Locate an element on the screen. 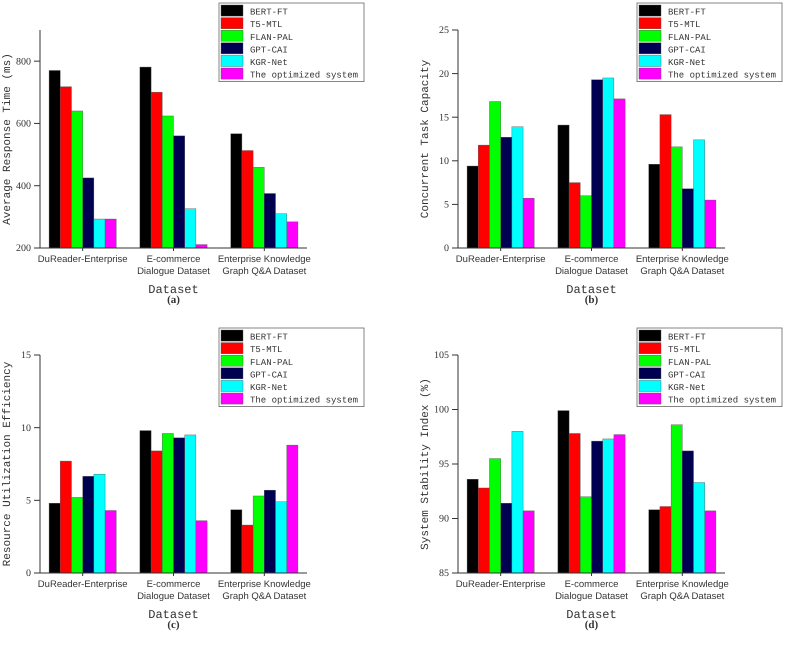 This screenshot has height=647, width=785. y-tick-label: 20 is located at coordinates (444, 74).